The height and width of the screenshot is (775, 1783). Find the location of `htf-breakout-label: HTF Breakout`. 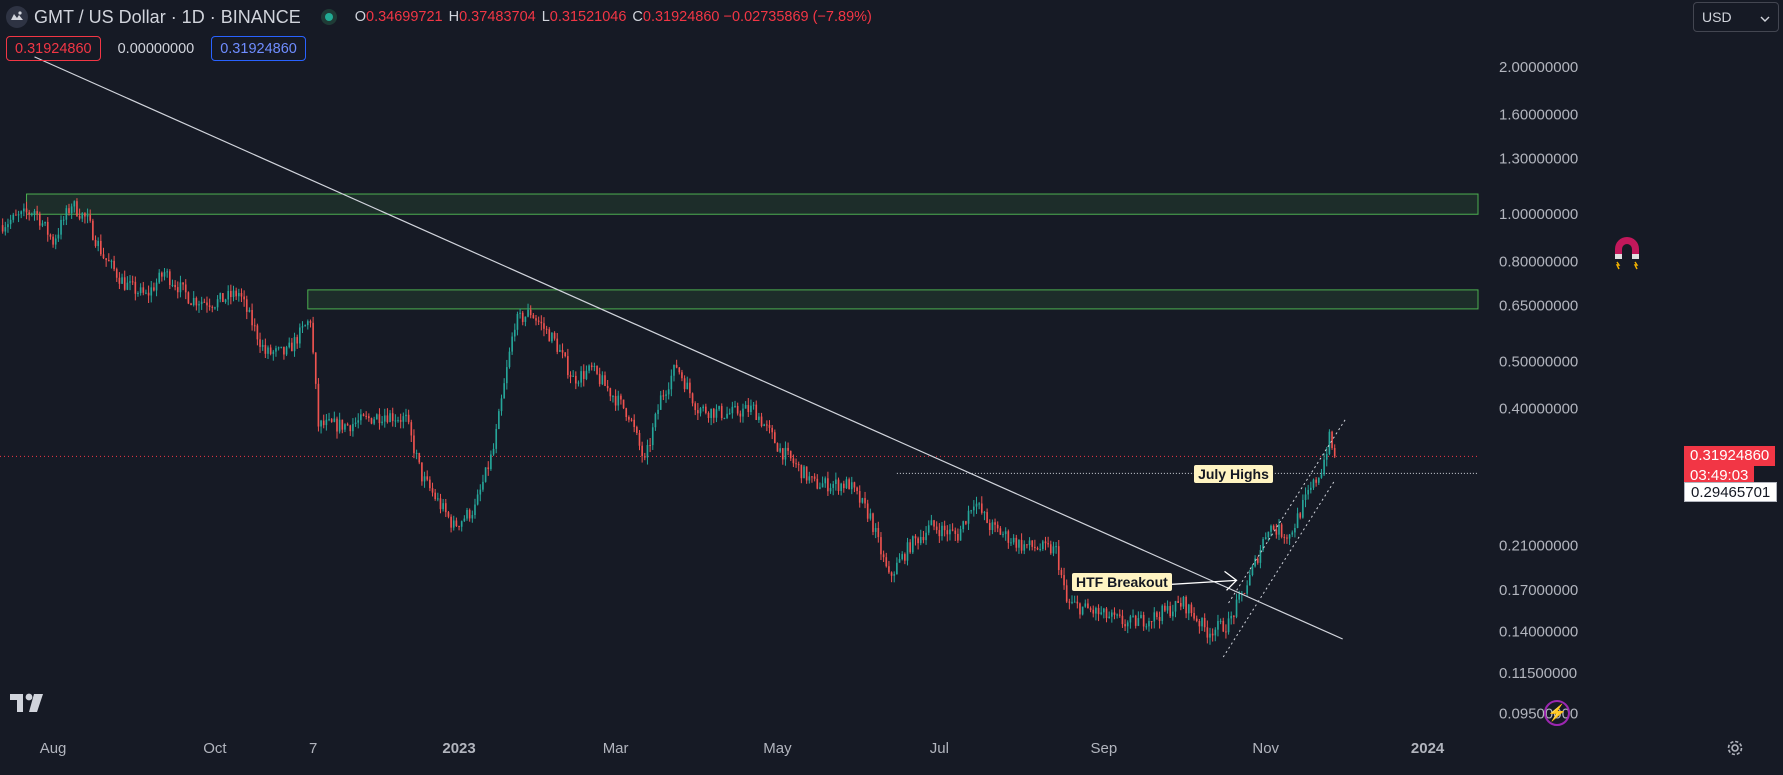

htf-breakout-label: HTF Breakout is located at coordinates (1122, 581).